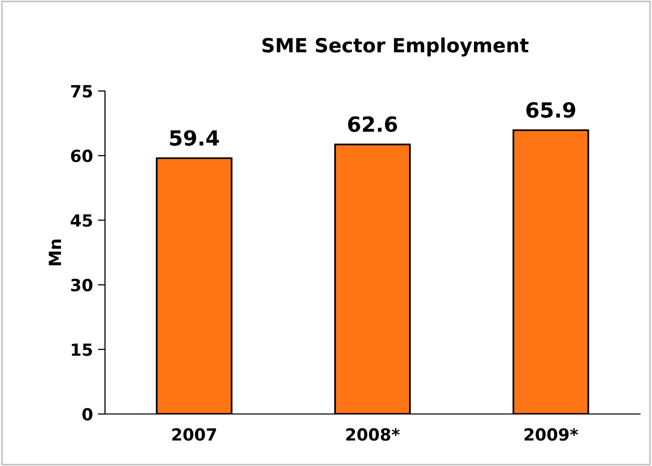 The image size is (652, 466). What do you see at coordinates (373, 434) in the screenshot?
I see `x-tick-label: 2008*` at bounding box center [373, 434].